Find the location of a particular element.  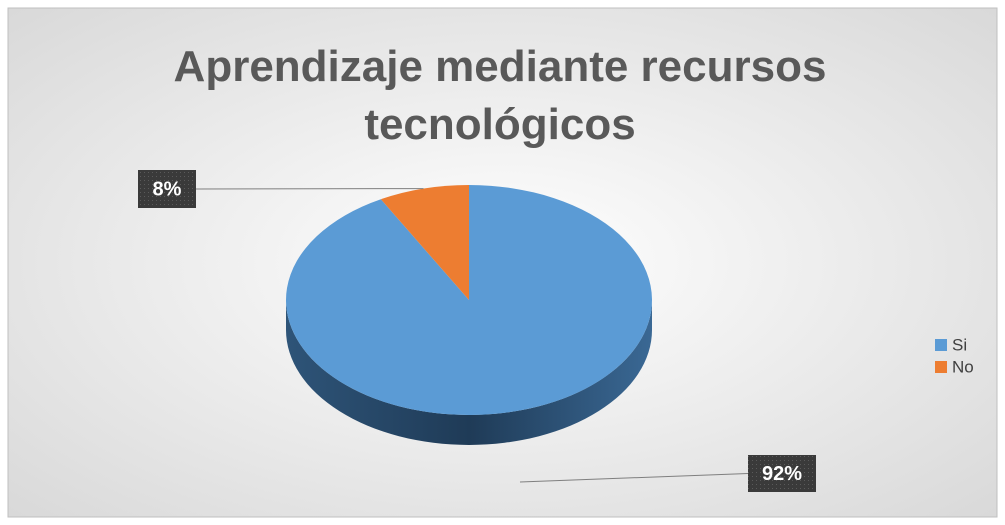

pie-side is located at coordinates (469, 372).